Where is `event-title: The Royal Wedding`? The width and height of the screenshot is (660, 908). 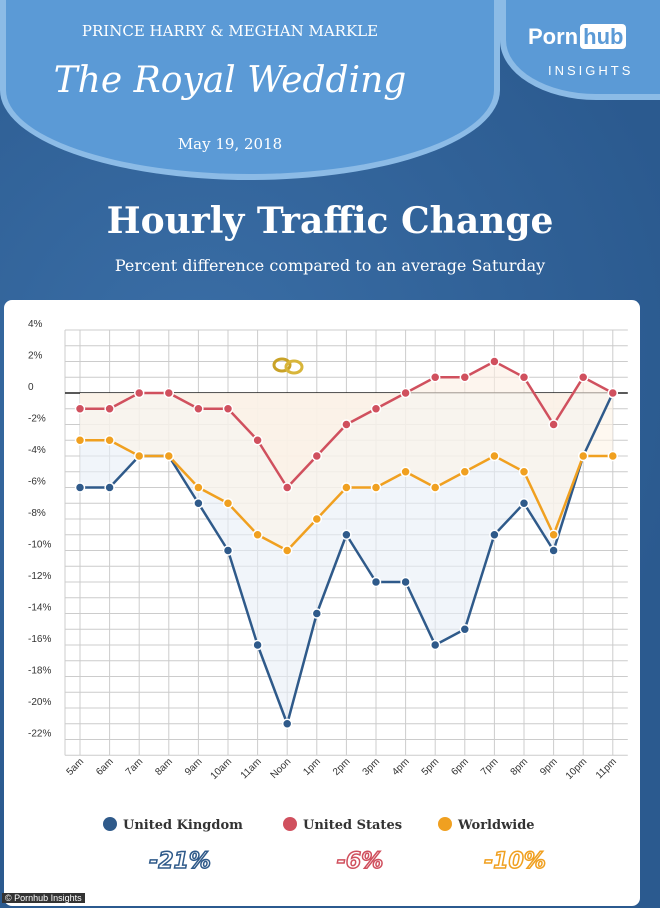 event-title: The Royal Wedding is located at coordinates (230, 80).